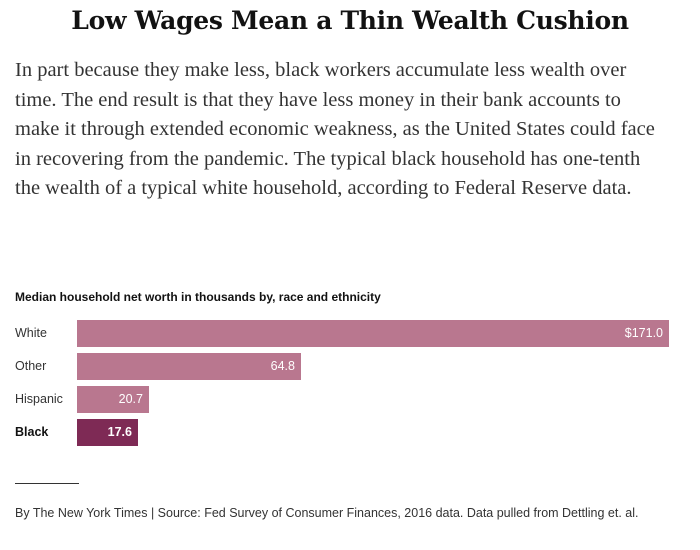  I want to click on data-label: 20.7, so click(130, 399).